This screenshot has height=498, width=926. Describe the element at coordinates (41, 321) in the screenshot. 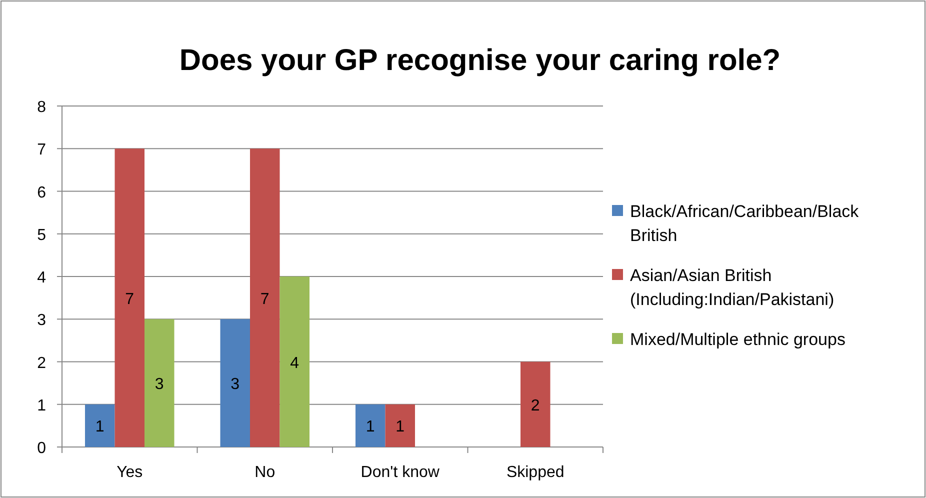

I see `y-tick-label: 3` at that location.